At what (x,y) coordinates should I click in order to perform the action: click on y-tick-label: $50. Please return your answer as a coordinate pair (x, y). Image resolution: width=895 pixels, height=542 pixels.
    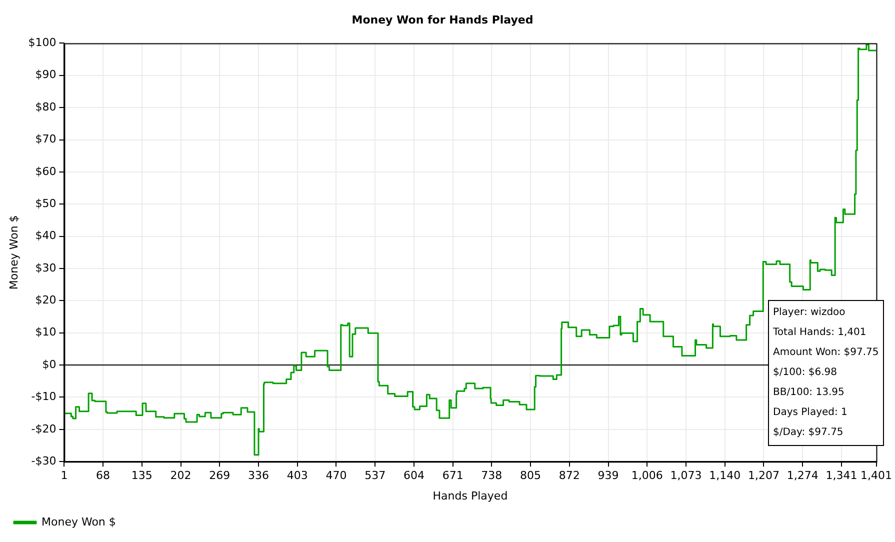
    Looking at the image, I should click on (45, 203).